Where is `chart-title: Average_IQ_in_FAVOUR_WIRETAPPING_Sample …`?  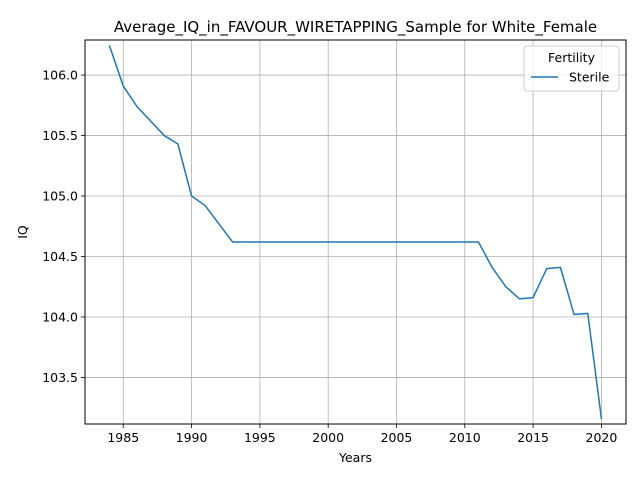 chart-title: Average_IQ_in_FAVOUR_WIRETAPPING_Sample … is located at coordinates (355, 27).